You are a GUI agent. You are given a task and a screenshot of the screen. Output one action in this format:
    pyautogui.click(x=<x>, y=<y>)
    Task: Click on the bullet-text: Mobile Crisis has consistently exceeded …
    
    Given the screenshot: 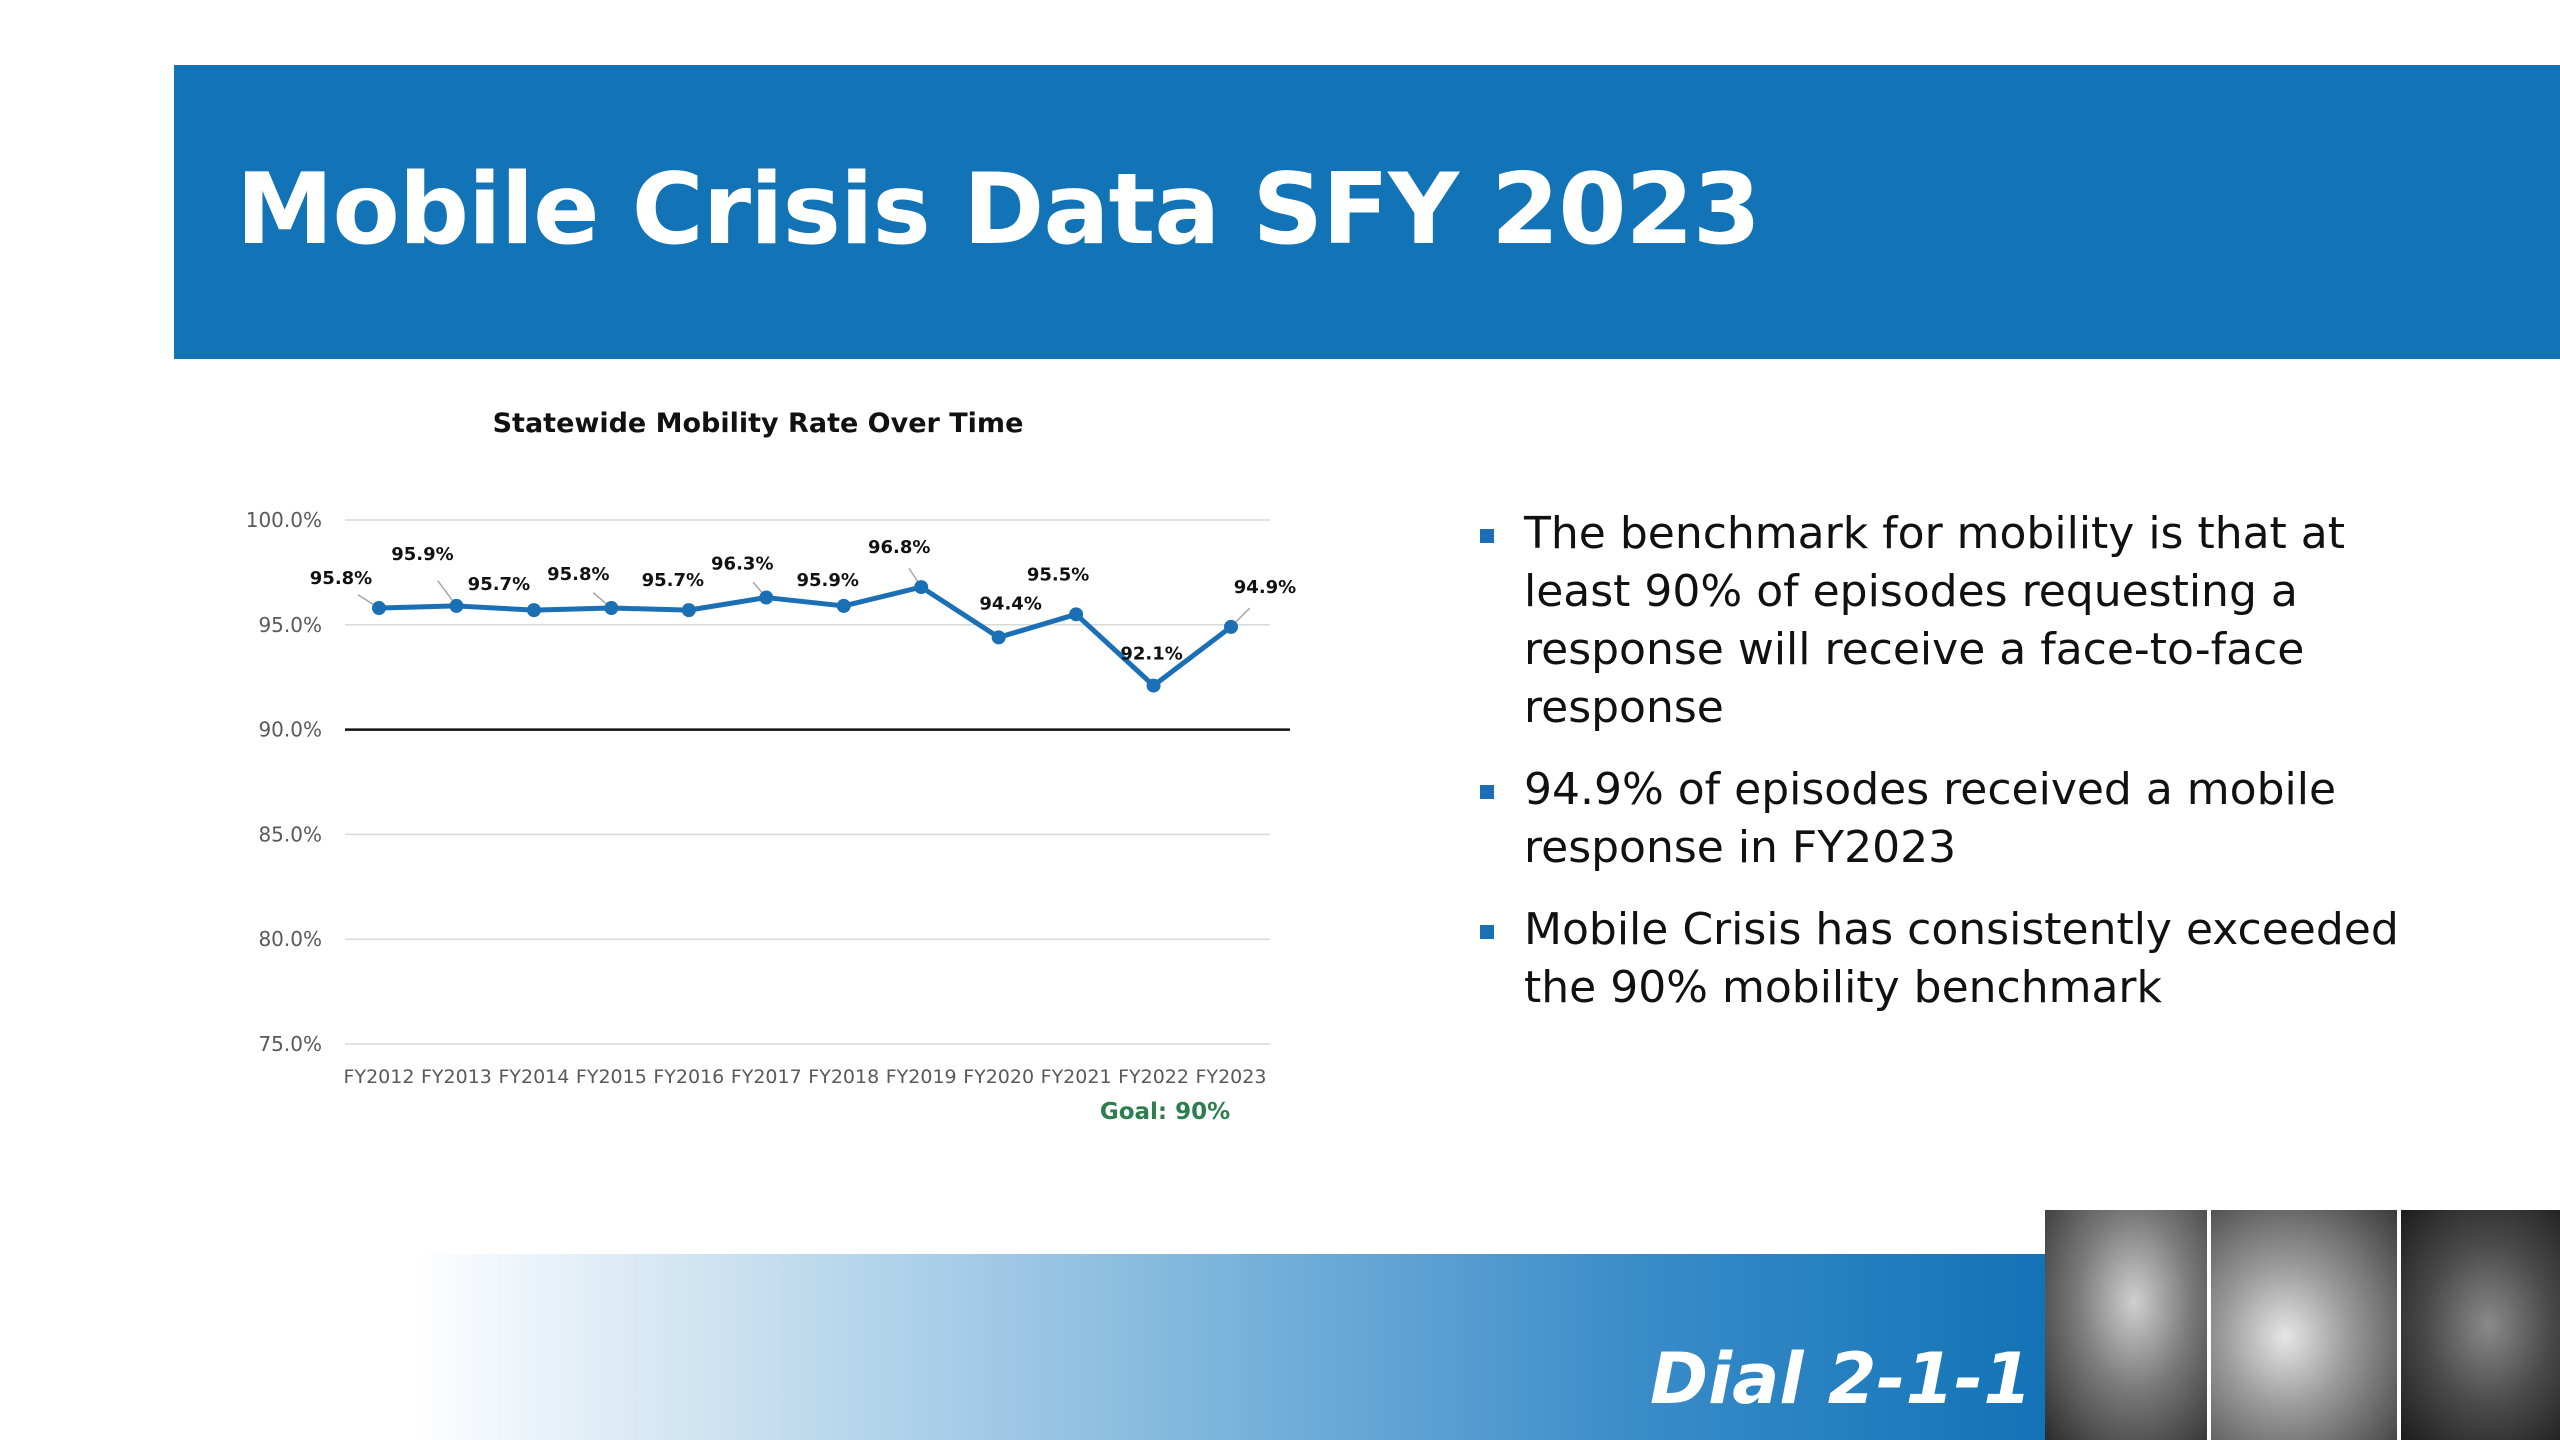 What is the action you would take?
    pyautogui.click(x=1961, y=958)
    